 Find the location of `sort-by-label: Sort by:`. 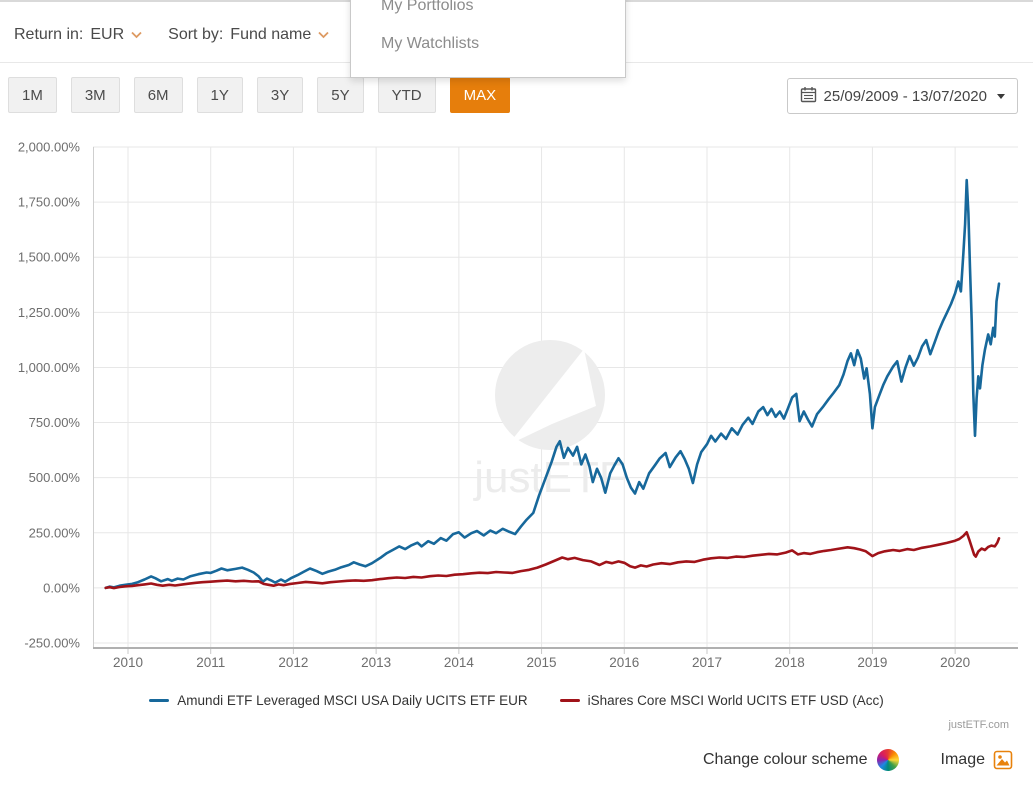

sort-by-label: Sort by: is located at coordinates (196, 34).